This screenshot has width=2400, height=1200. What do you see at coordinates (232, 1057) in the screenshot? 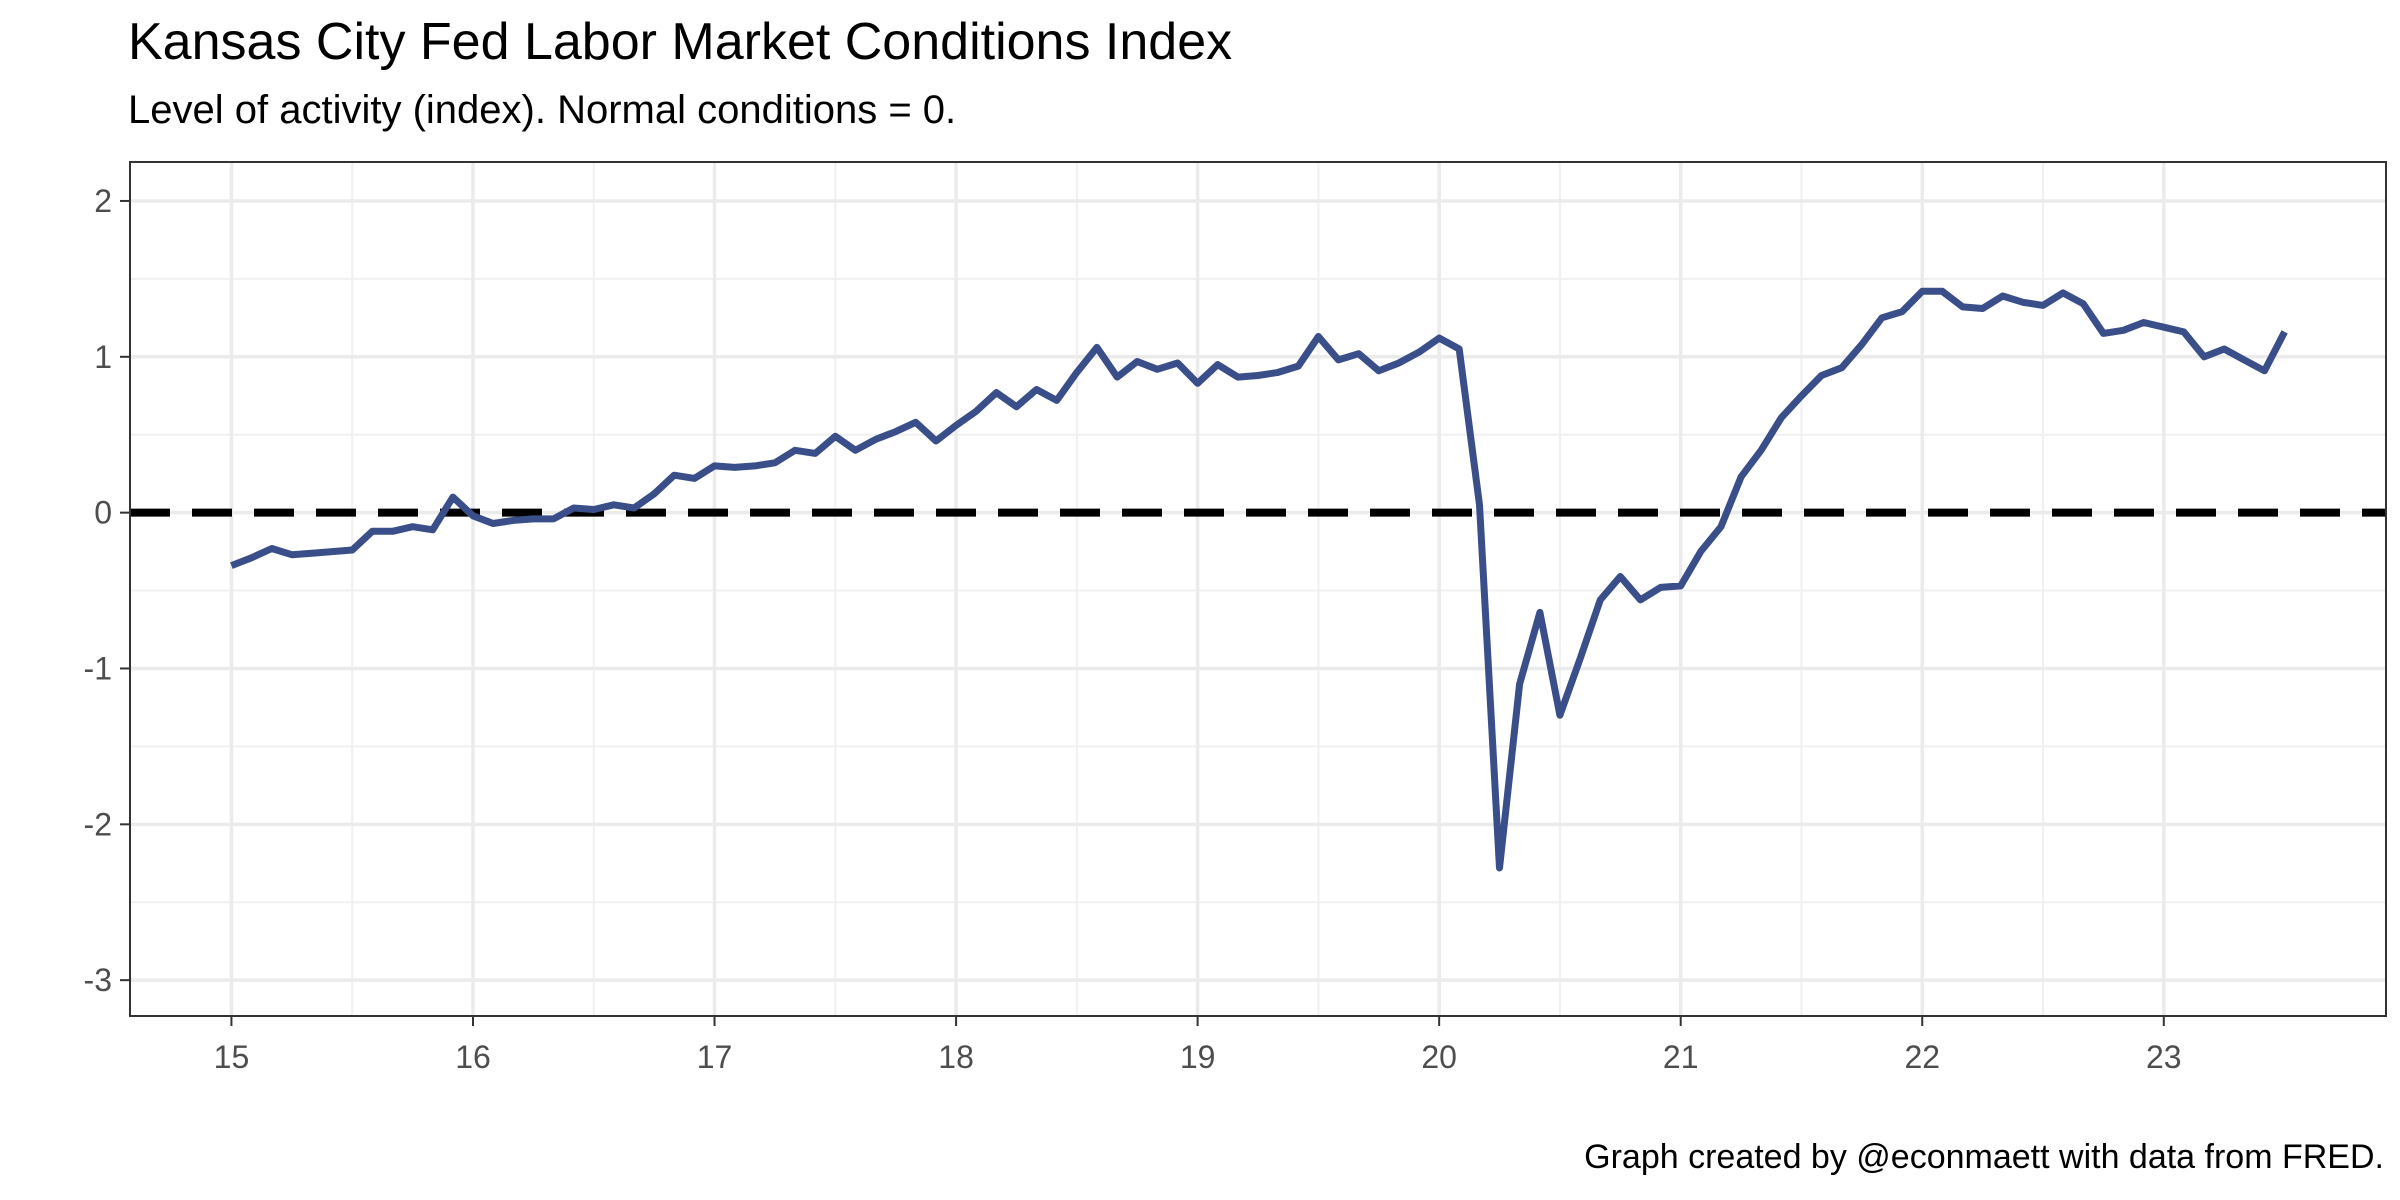
I see `x-tick-label: 15` at bounding box center [232, 1057].